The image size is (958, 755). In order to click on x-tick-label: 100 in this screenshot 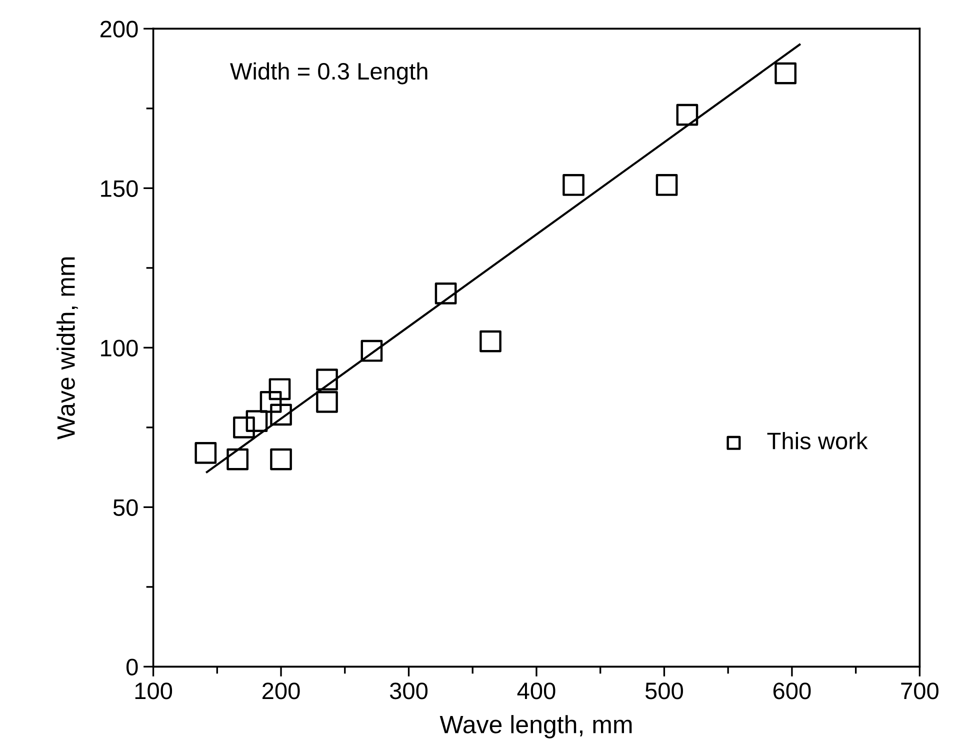, I will do `click(153, 691)`.